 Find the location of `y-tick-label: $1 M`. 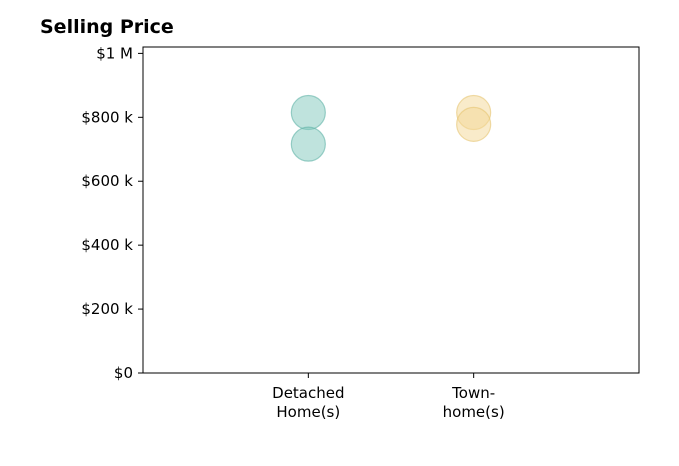

y-tick-label: $1 M is located at coordinates (114, 53).